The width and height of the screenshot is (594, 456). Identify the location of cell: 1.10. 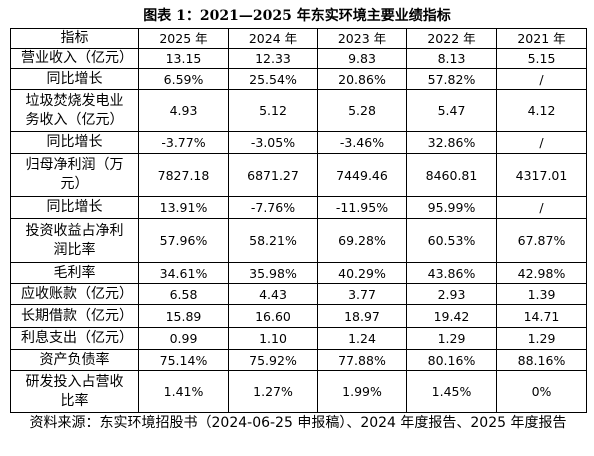
(273, 338).